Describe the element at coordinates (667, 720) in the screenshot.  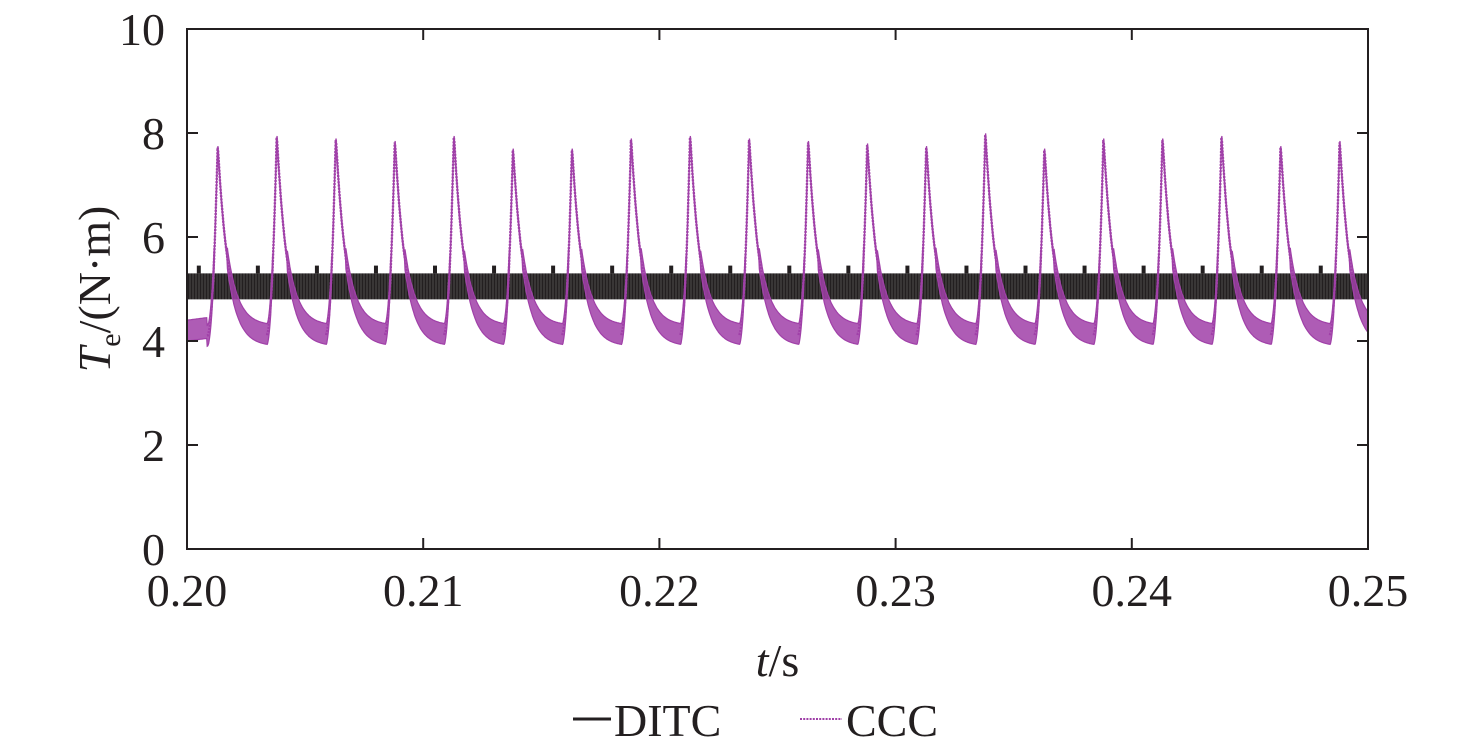
I see `legend-ditc-label: DITC` at that location.